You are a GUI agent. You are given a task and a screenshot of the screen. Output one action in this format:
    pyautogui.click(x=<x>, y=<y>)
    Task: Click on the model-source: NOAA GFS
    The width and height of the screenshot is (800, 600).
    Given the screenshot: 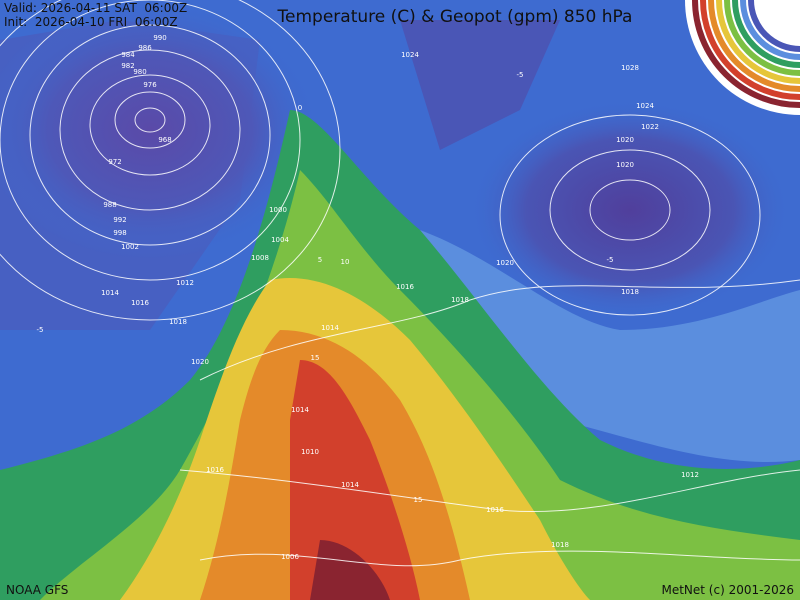 What is the action you would take?
    pyautogui.click(x=37, y=590)
    